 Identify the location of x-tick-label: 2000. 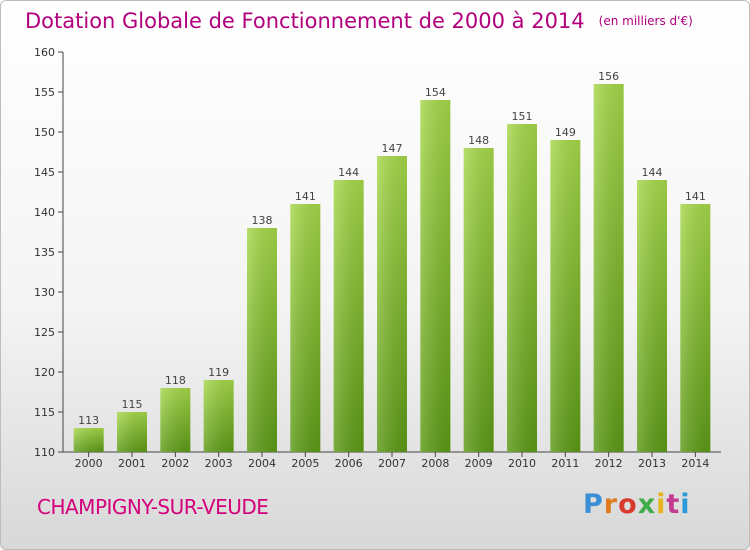
(89, 463).